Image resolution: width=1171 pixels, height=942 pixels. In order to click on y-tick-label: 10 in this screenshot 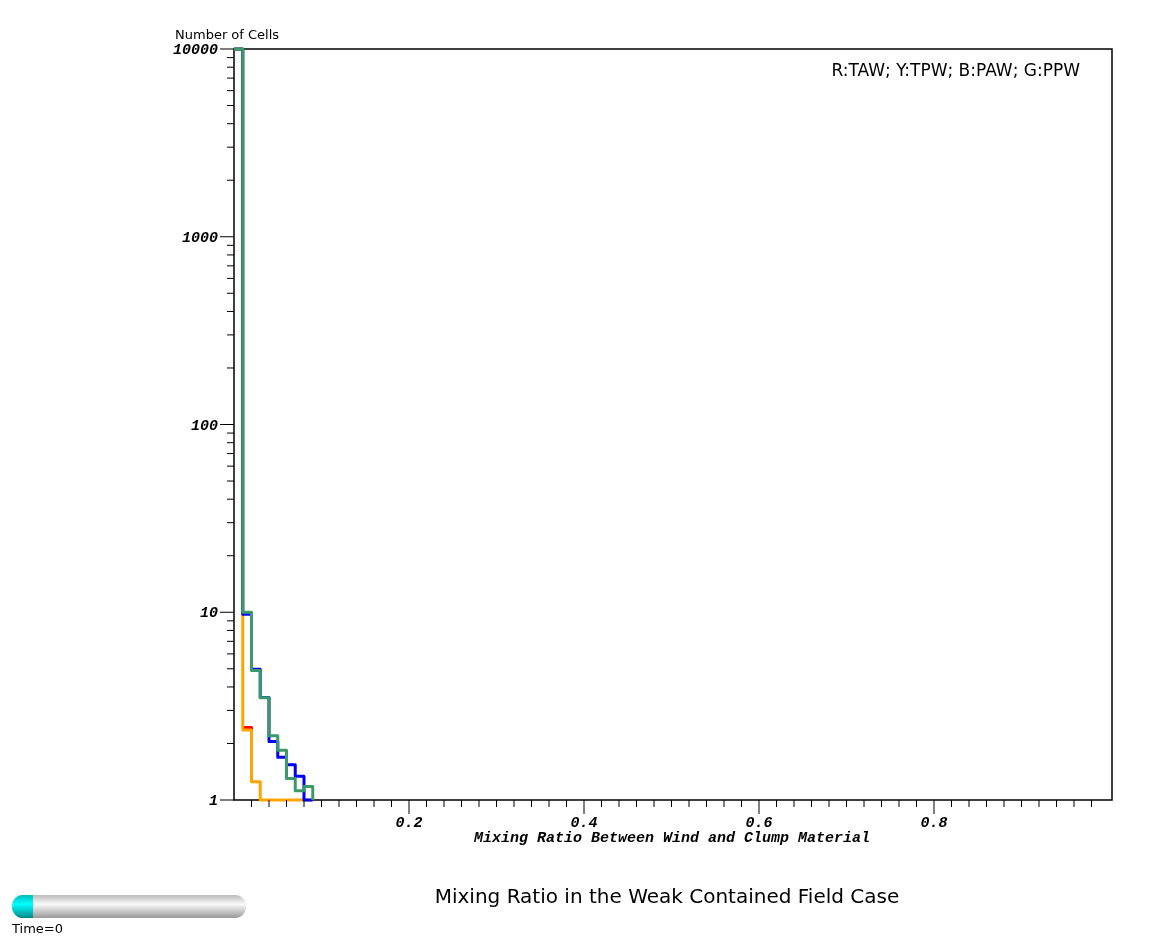, I will do `click(208, 614)`.